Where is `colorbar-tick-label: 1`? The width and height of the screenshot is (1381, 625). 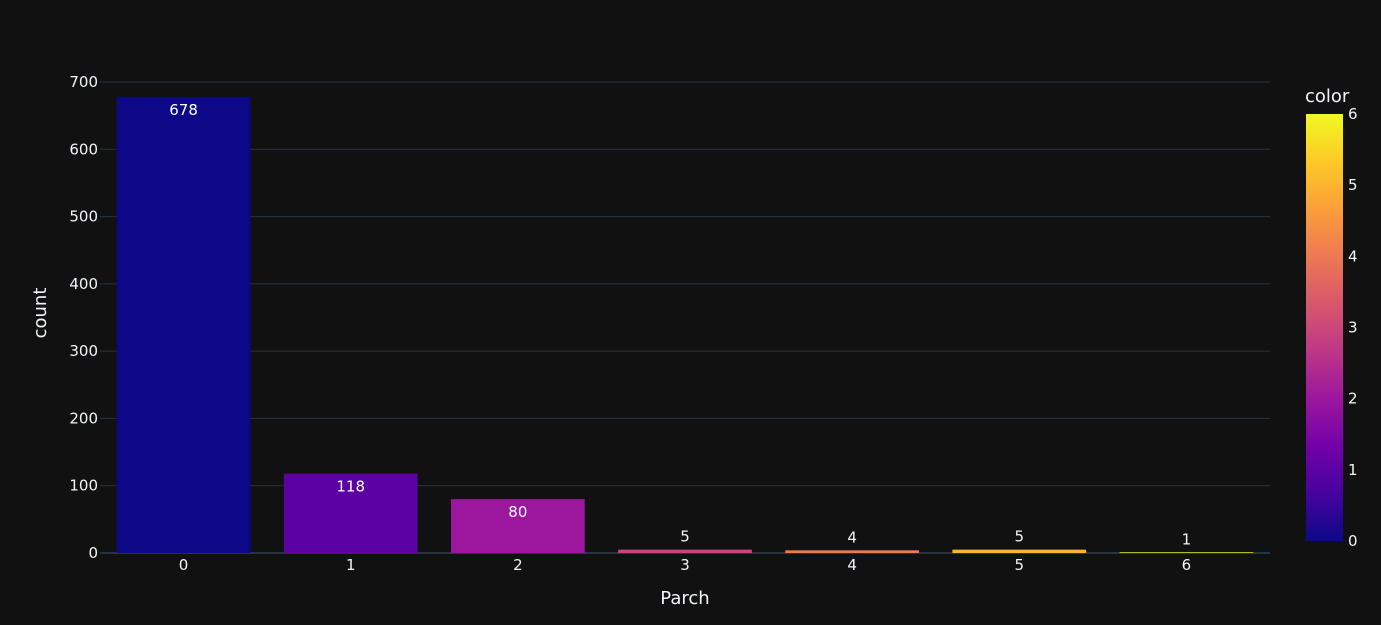 colorbar-tick-label: 1 is located at coordinates (1353, 470).